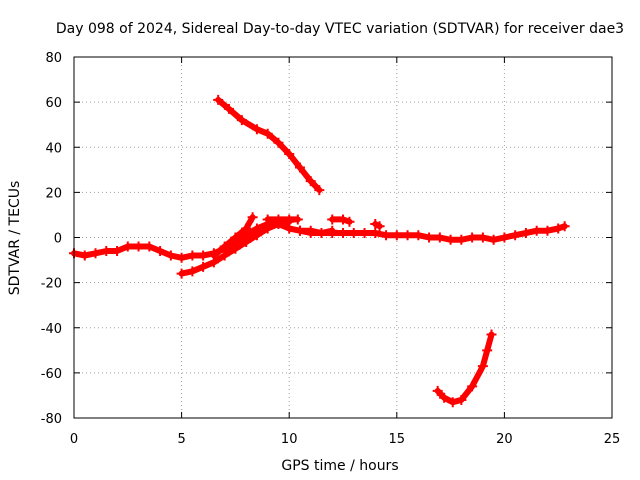  Describe the element at coordinates (397, 439) in the screenshot. I see `x-tick-label: 15` at that location.